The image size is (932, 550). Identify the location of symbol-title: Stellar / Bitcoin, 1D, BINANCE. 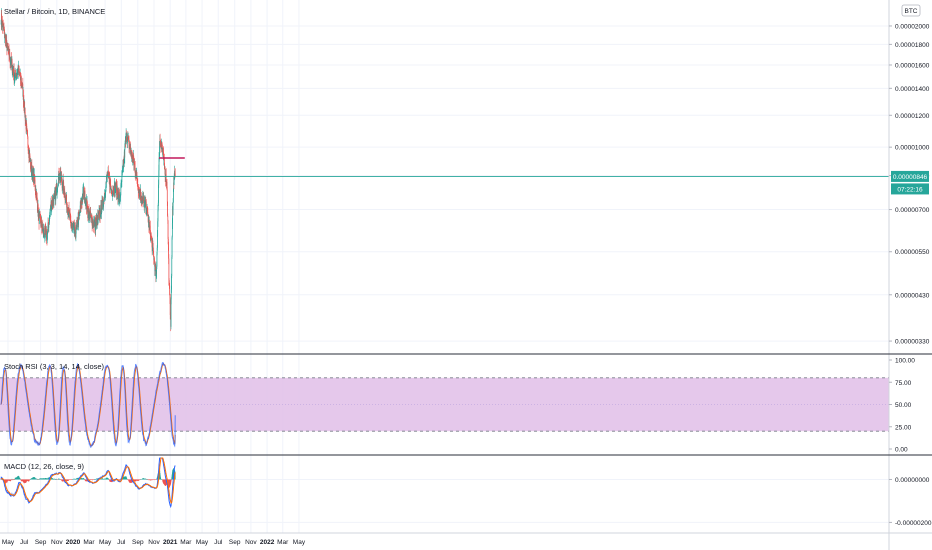
(54, 11).